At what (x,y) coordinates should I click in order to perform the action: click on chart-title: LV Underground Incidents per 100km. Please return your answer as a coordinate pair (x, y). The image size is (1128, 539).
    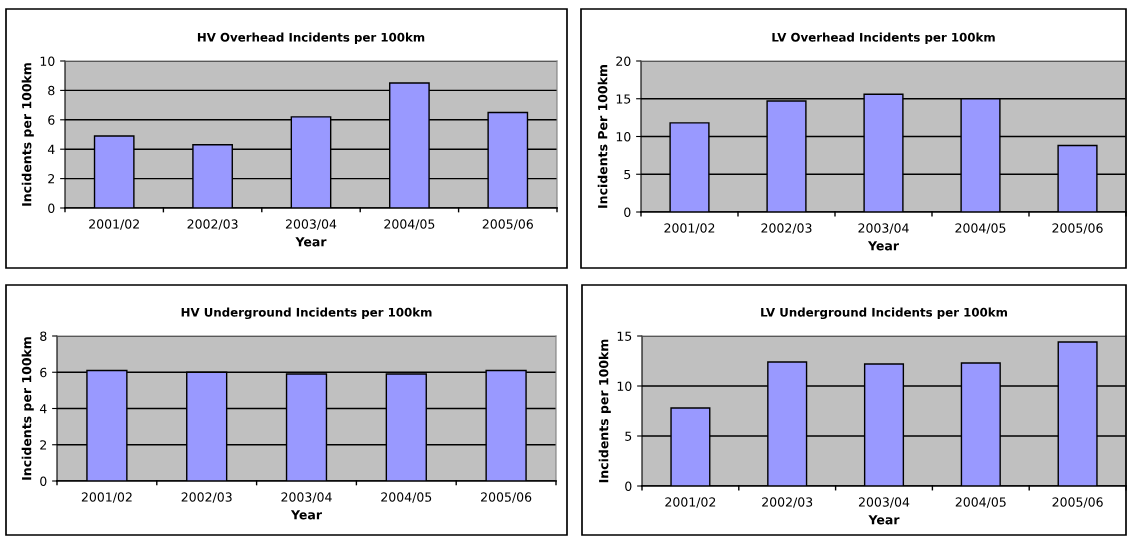
    Looking at the image, I should click on (884, 313).